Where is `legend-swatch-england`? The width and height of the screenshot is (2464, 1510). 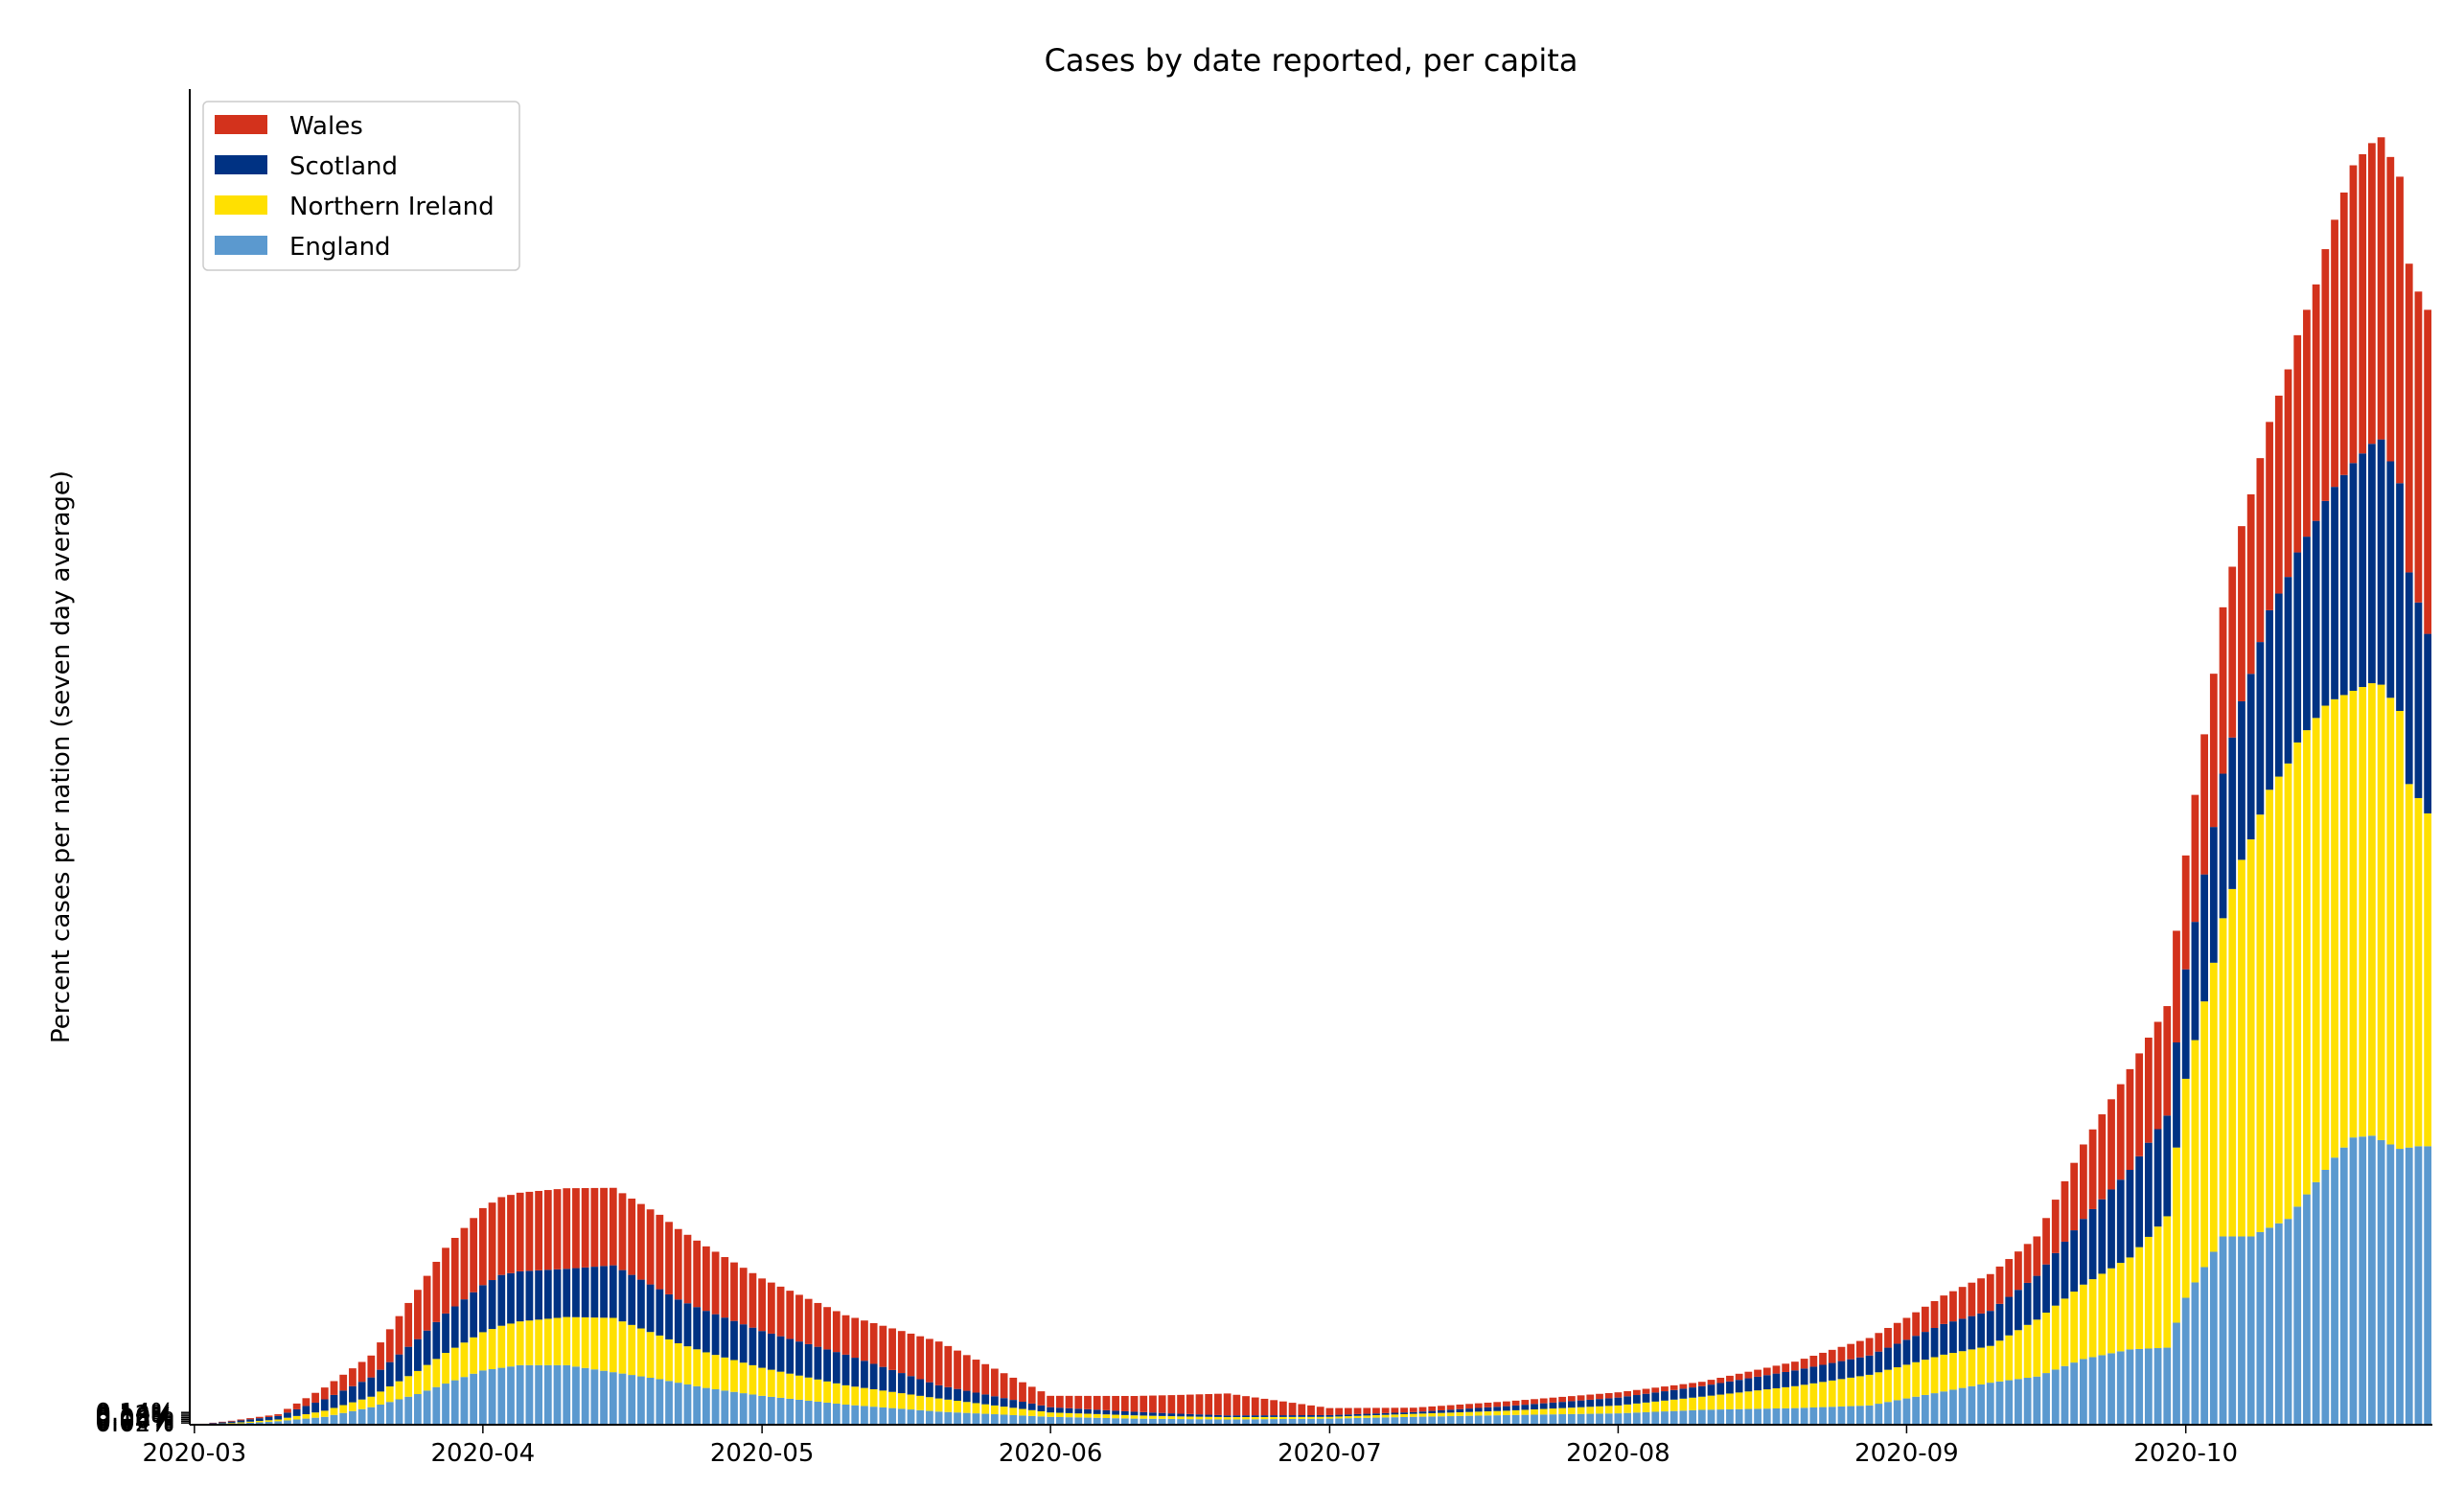 legend-swatch-england is located at coordinates (241, 245).